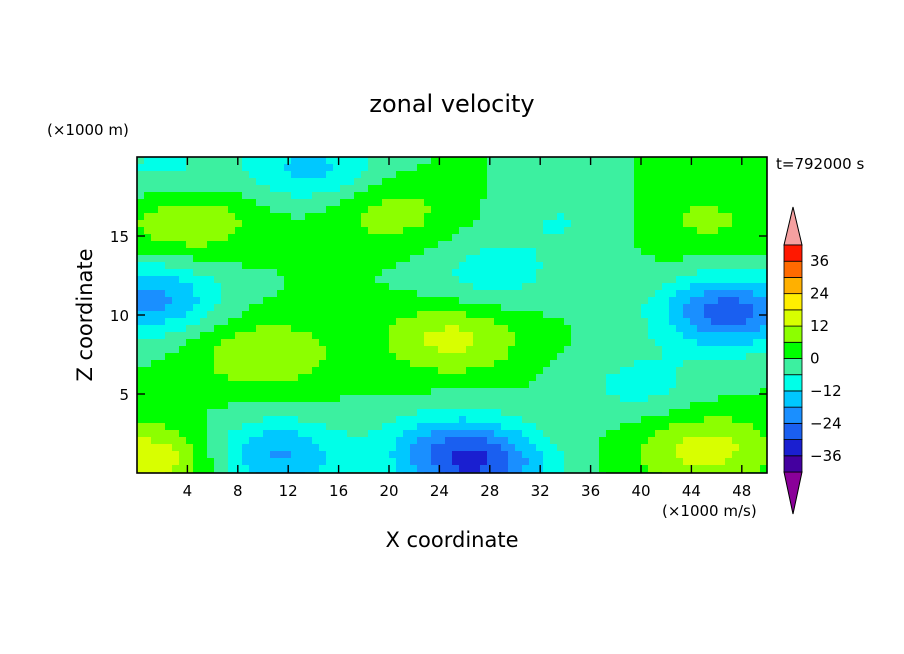 The height and width of the screenshot is (654, 904). I want to click on x-unit-label: (×1000 m/s), so click(709, 511).